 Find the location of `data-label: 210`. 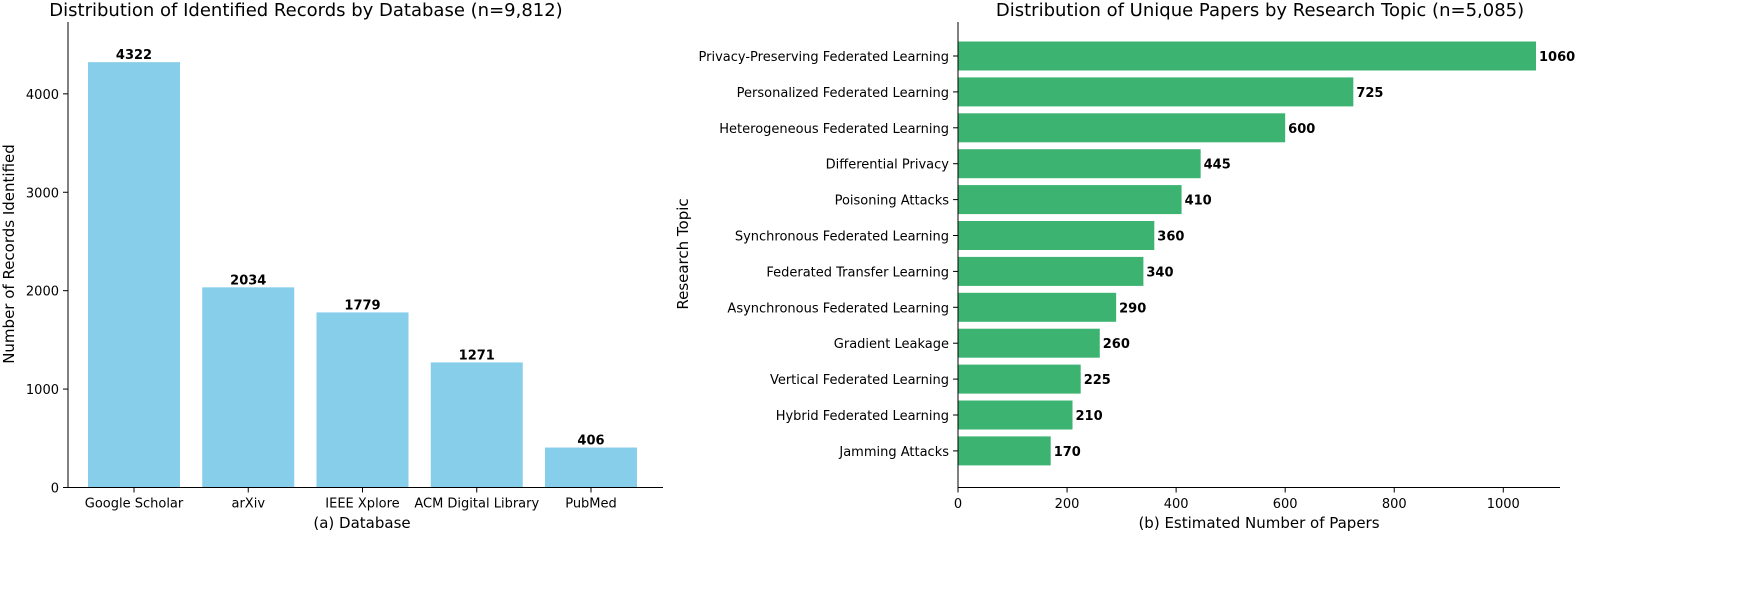

data-label: 210 is located at coordinates (1089, 416).